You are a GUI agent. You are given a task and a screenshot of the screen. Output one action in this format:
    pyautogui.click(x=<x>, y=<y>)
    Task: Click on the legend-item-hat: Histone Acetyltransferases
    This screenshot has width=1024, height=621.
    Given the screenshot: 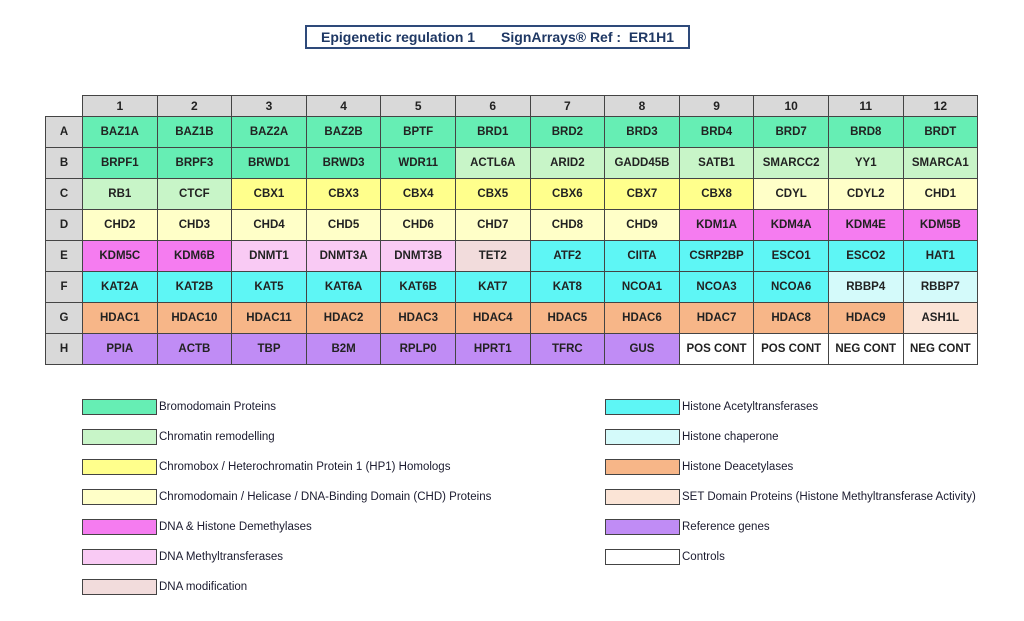 What is the action you would take?
    pyautogui.click(x=711, y=407)
    